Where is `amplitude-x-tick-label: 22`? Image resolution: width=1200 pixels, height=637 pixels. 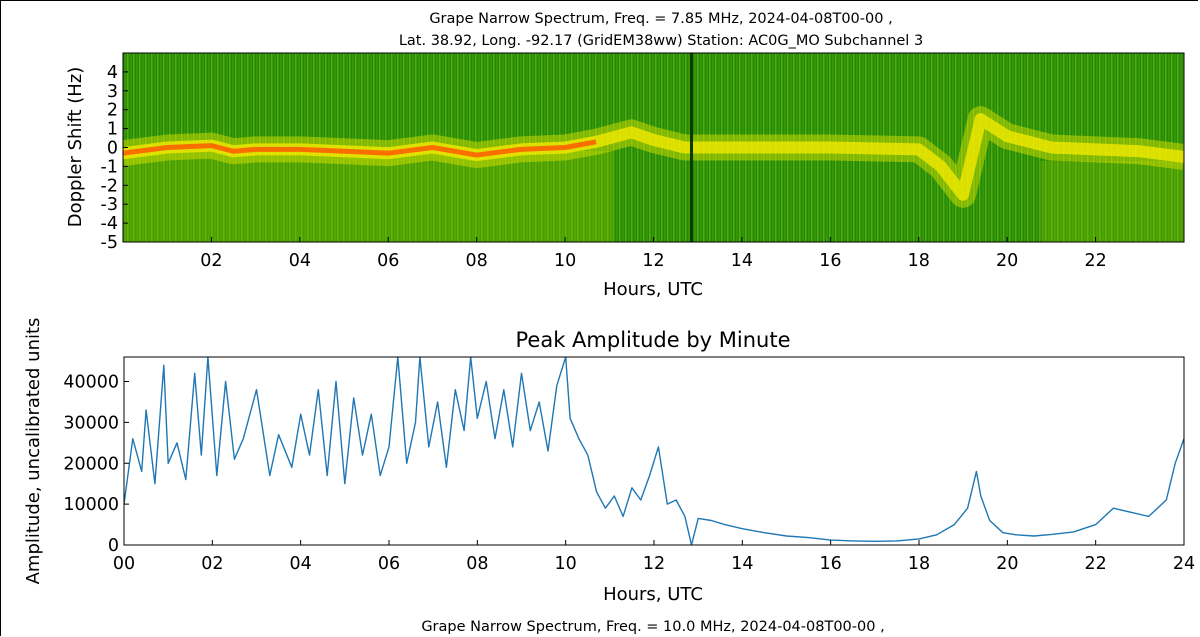
amplitude-x-tick-label: 22 is located at coordinates (1096, 564).